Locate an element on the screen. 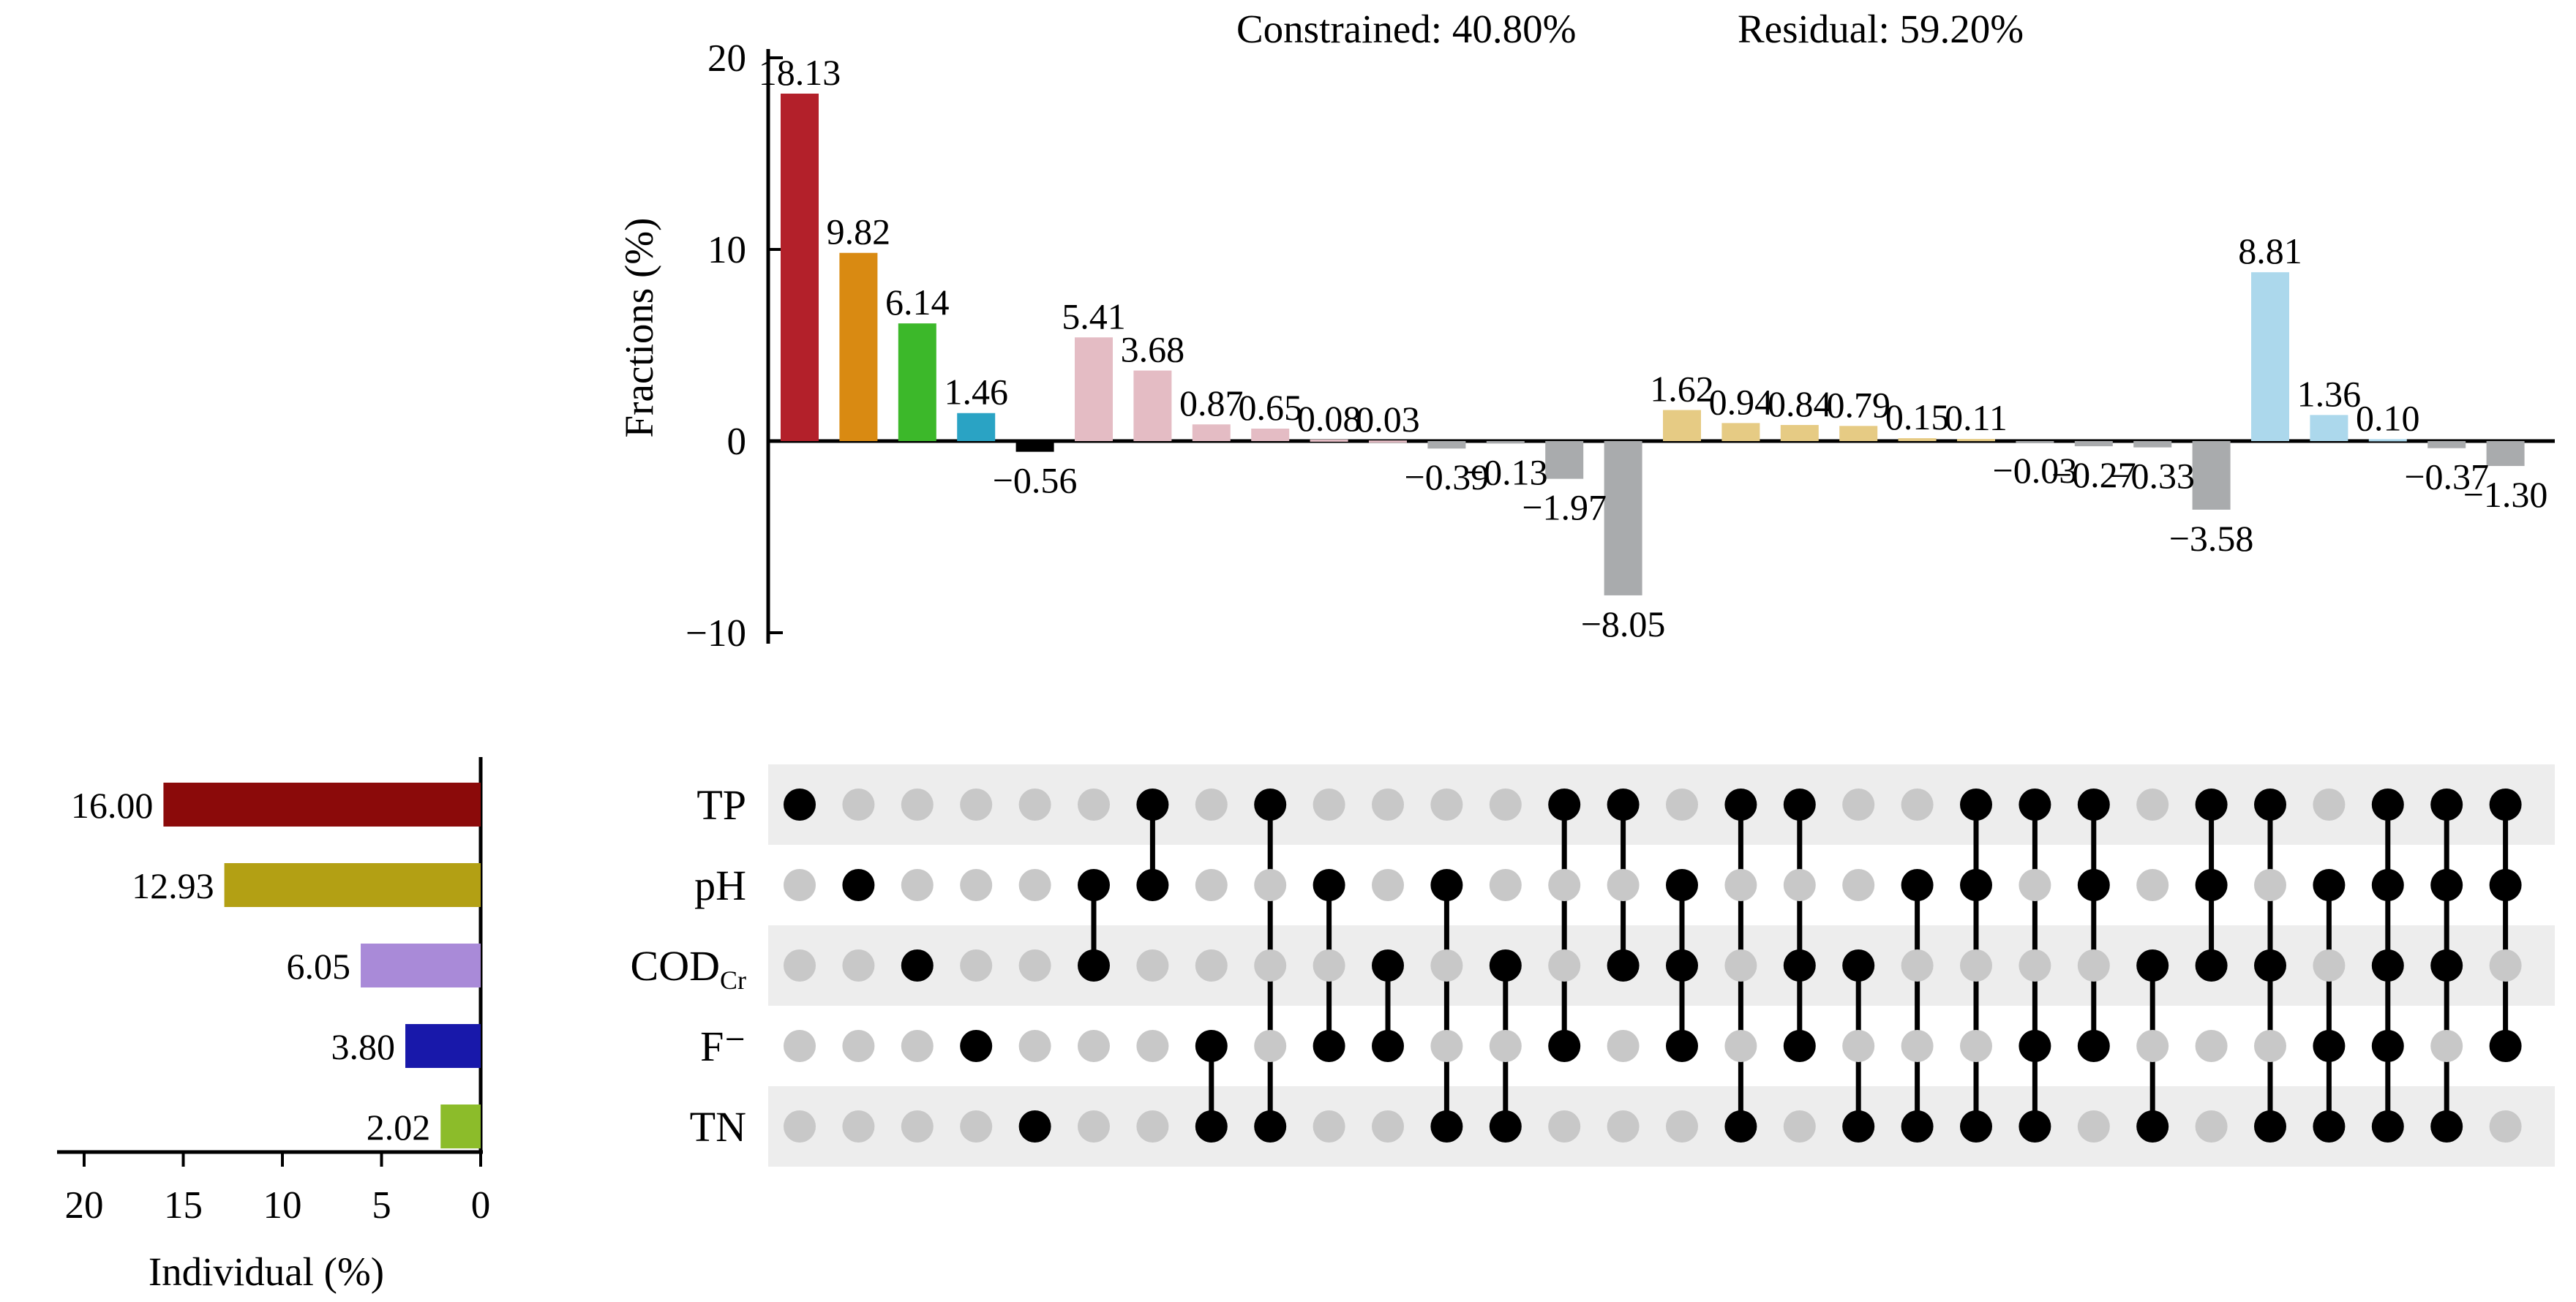 The image size is (2576, 1302). bar-value-label: −0.56 is located at coordinates (1035, 481).